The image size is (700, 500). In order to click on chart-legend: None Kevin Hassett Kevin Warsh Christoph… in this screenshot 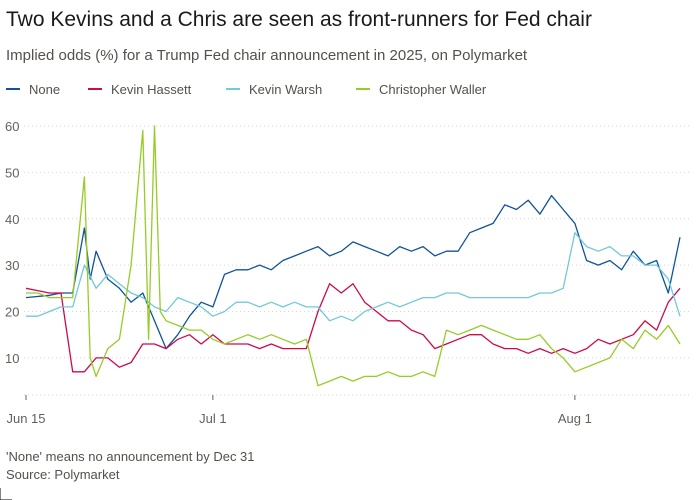, I will do `click(350, 89)`.